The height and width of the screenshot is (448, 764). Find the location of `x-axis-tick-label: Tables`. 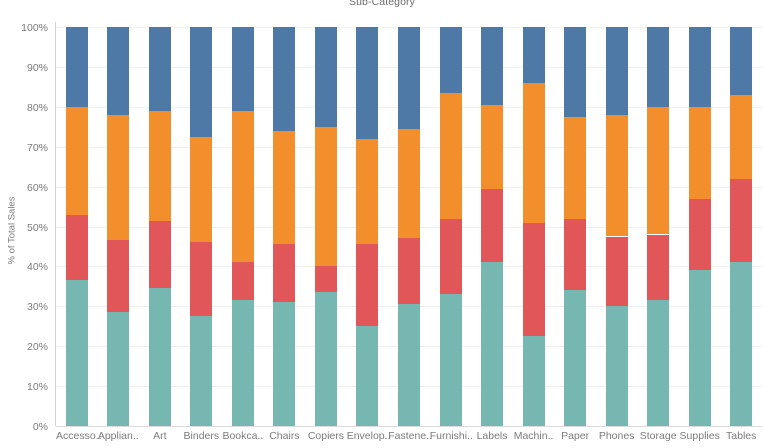

x-axis-tick-label: Tables is located at coordinates (741, 436).